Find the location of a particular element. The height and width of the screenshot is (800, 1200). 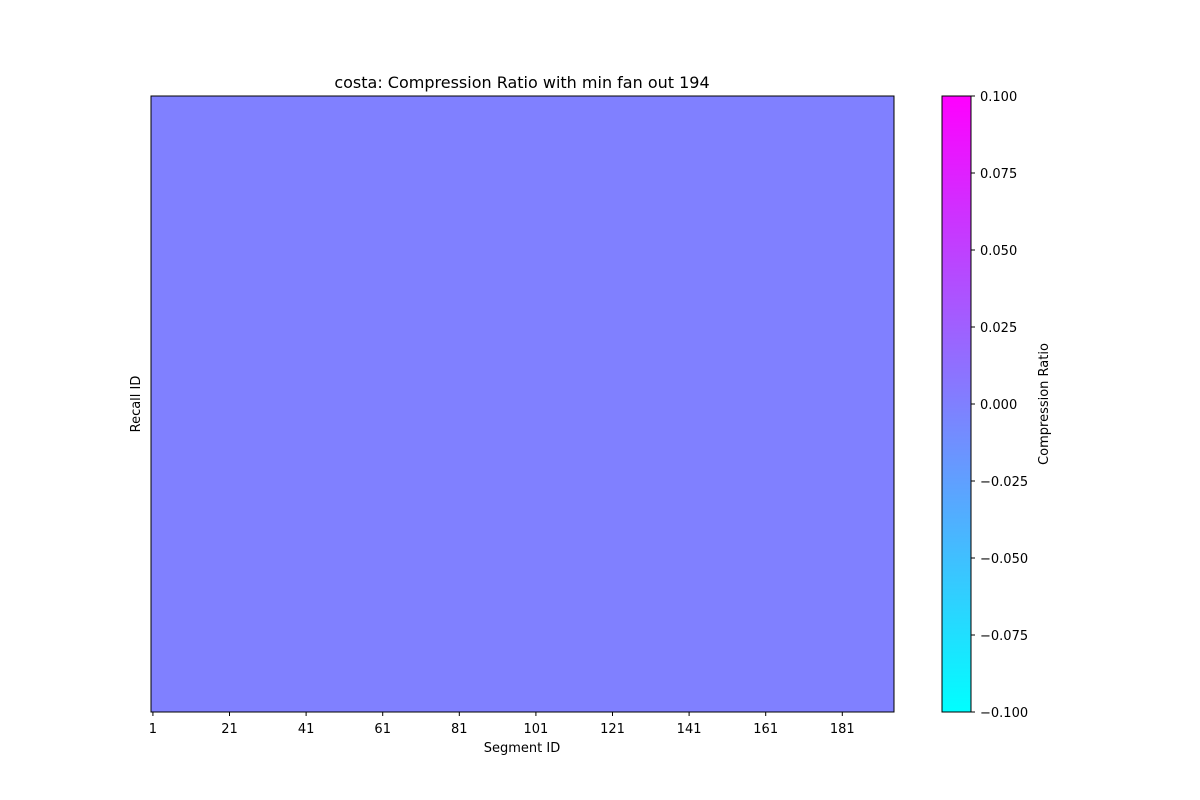

colorbar-tick-label: 0.000 is located at coordinates (998, 405).